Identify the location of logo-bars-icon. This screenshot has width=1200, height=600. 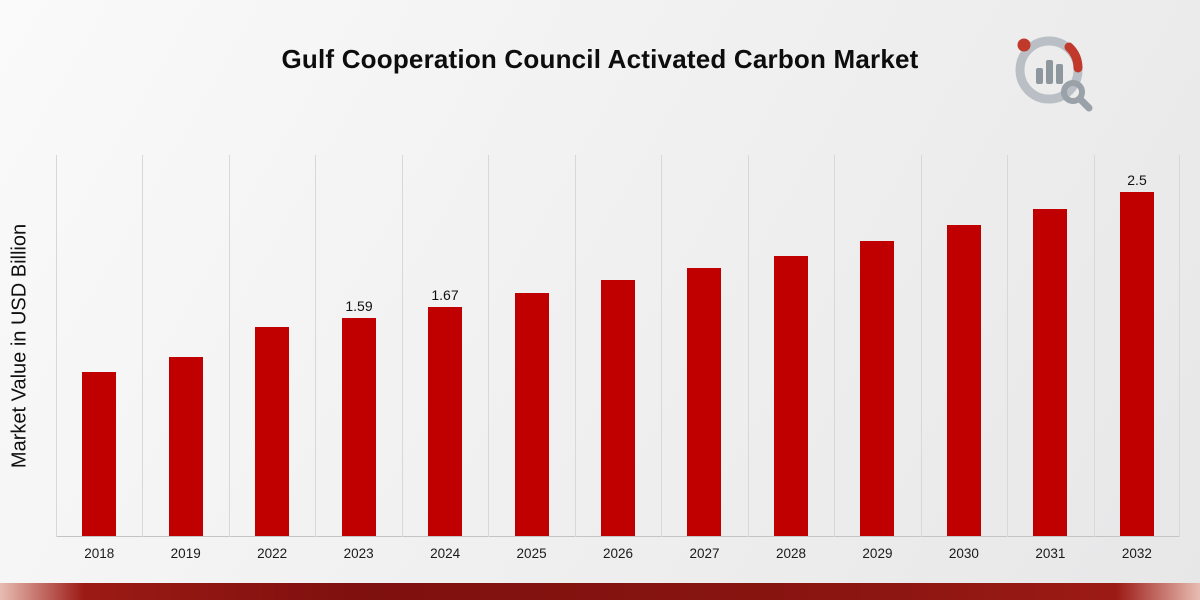
(1049, 72).